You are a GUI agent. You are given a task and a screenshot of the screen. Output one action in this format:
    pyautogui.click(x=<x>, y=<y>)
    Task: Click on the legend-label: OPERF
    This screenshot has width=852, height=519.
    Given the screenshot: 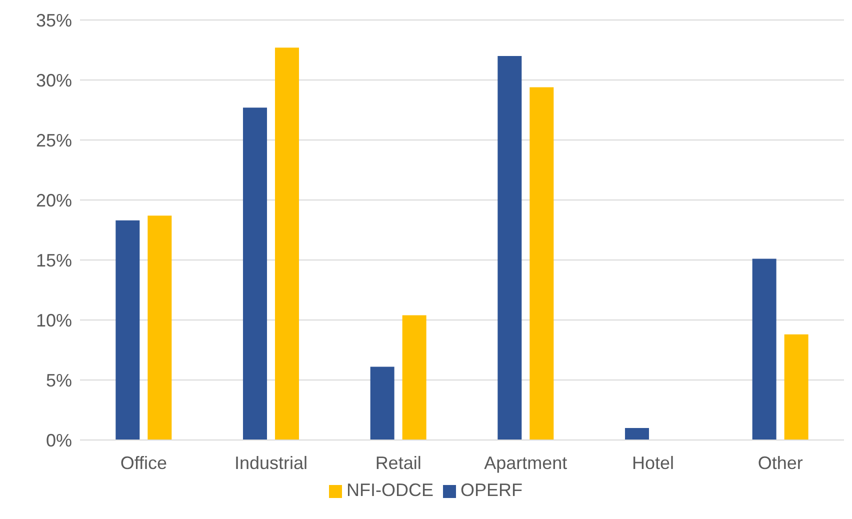 What is the action you would take?
    pyautogui.click(x=491, y=490)
    